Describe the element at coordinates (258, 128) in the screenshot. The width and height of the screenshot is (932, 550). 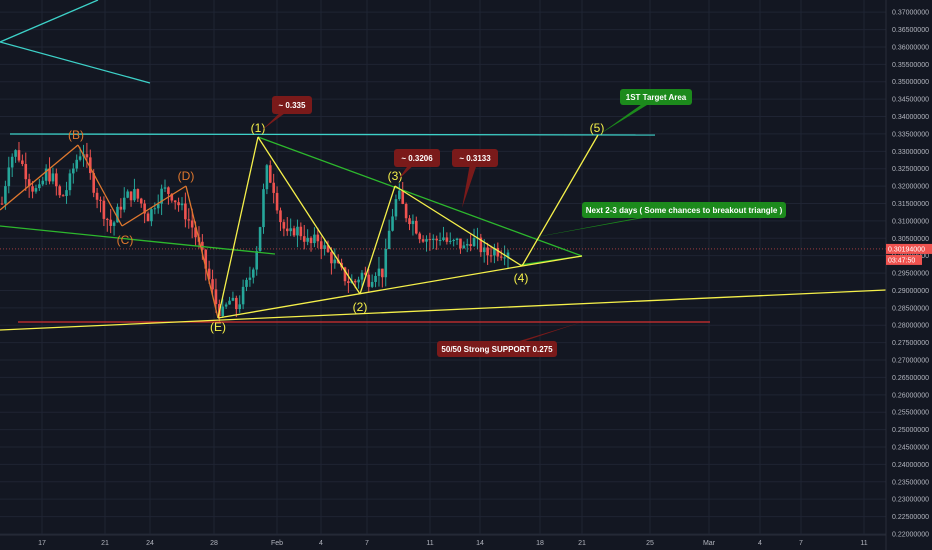
I see `wave-label: (1)` at that location.